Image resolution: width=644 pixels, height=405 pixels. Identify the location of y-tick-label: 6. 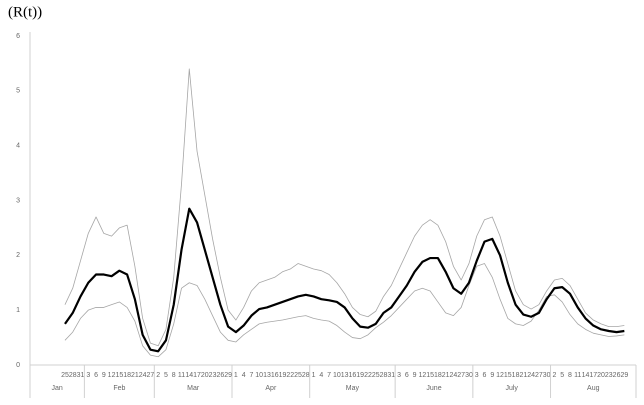
(18, 36).